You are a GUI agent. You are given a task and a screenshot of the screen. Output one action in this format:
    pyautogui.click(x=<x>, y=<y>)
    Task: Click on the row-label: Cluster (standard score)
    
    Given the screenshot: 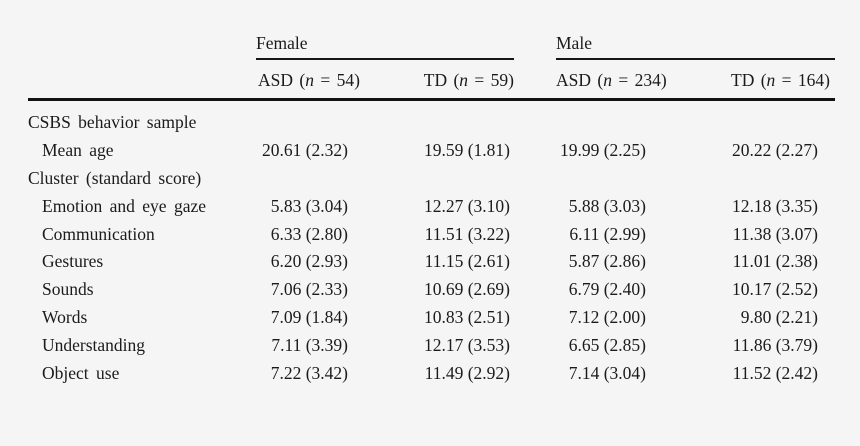 What is the action you would take?
    pyautogui.click(x=115, y=177)
    